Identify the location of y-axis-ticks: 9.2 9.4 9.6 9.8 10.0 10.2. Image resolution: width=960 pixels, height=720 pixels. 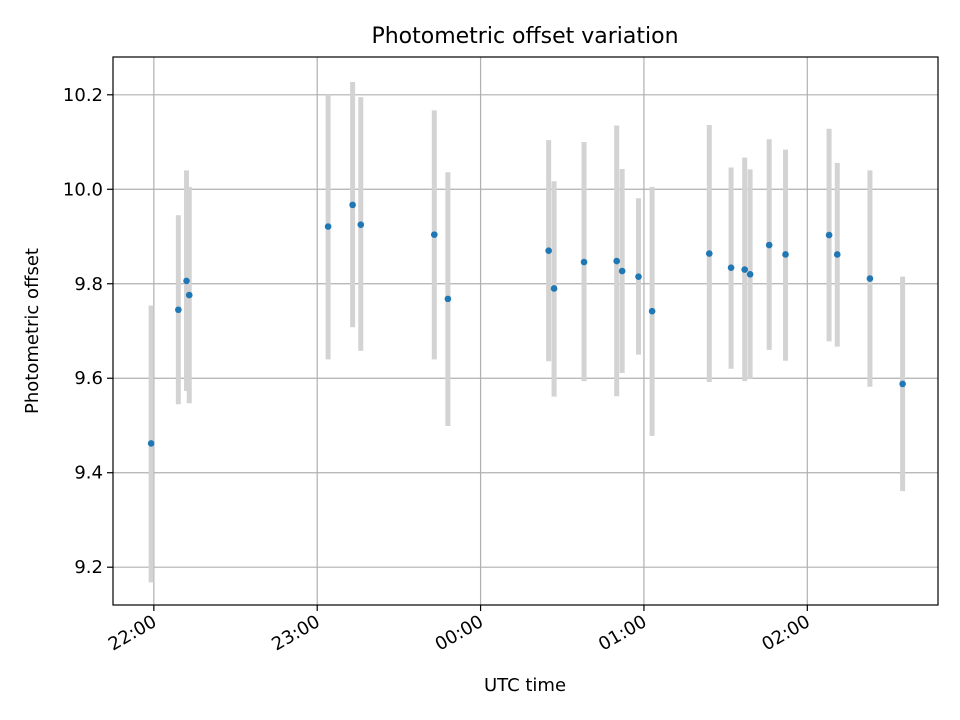
(88, 331).